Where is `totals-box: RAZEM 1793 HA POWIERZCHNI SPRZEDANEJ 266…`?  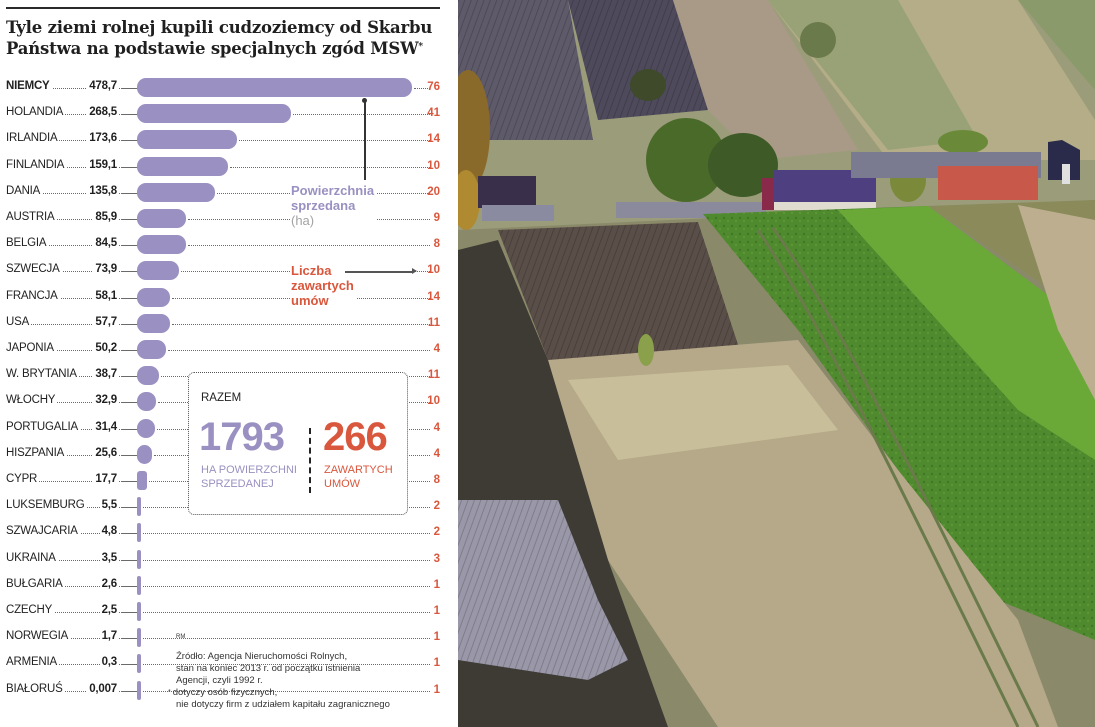 totals-box: RAZEM 1793 HA POWIERZCHNI SPRZEDANEJ 266… is located at coordinates (298, 443).